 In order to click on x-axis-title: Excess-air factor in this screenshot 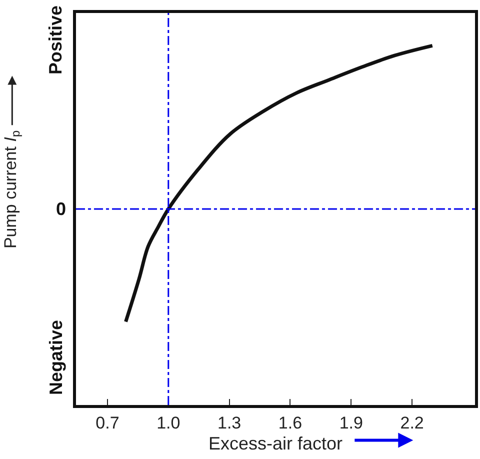, I will do `click(275, 444)`.